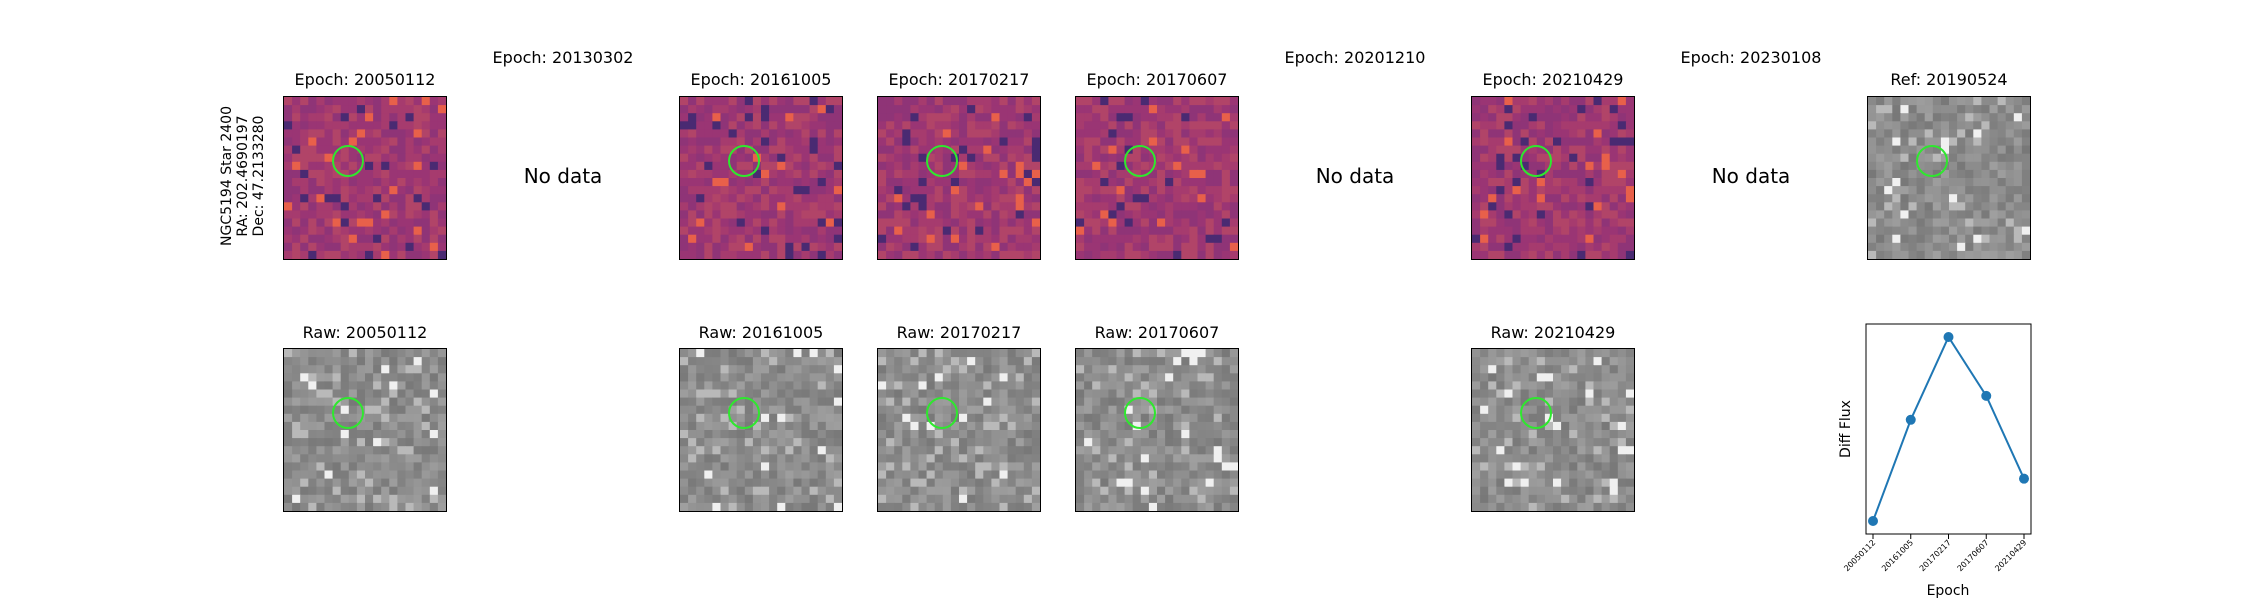 Image resolution: width=2250 pixels, height=600 pixels. I want to click on diff-title-5: Epoch: 20201210, so click(1355, 57).